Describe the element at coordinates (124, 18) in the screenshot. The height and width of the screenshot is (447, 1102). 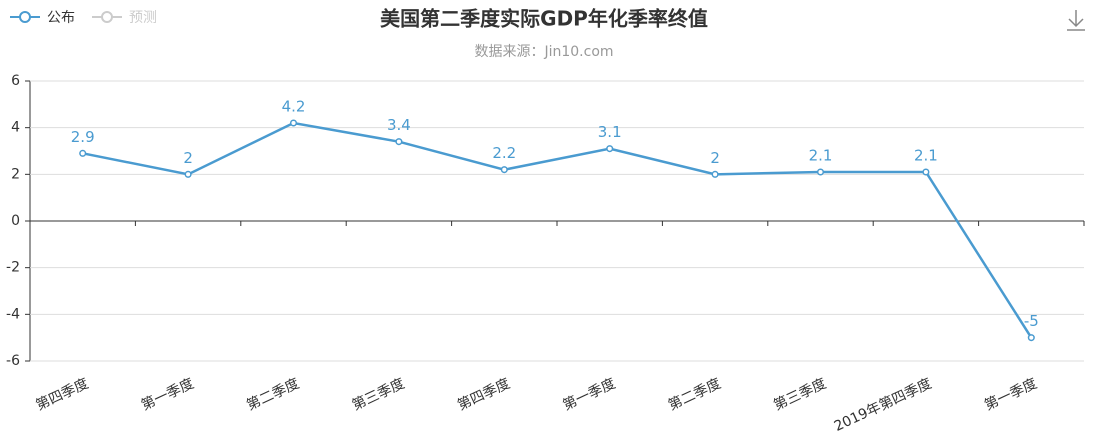
I see `legend-item: 预测` at that location.